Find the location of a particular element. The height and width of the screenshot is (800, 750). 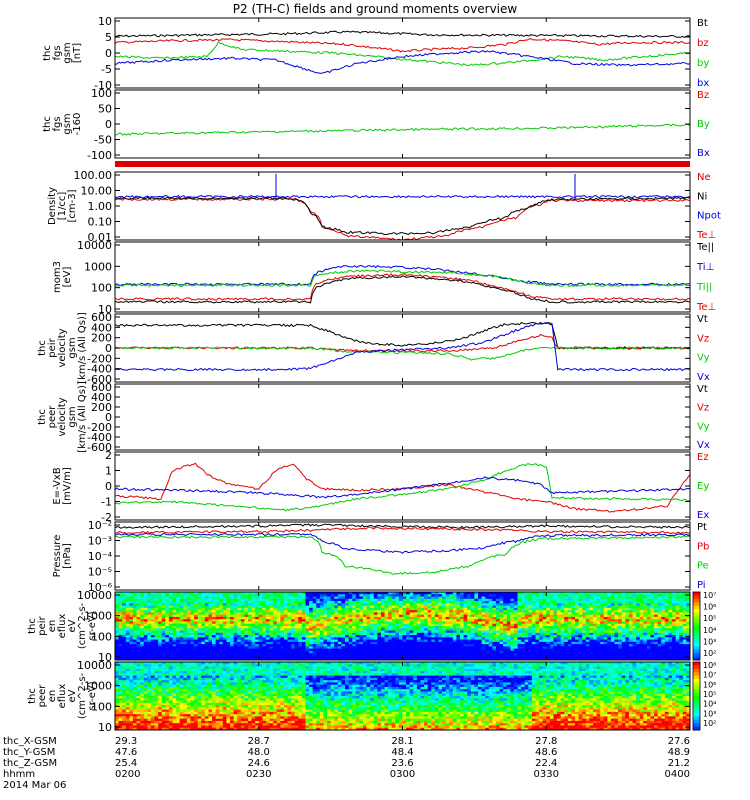

legend-entry: by is located at coordinates (703, 63).